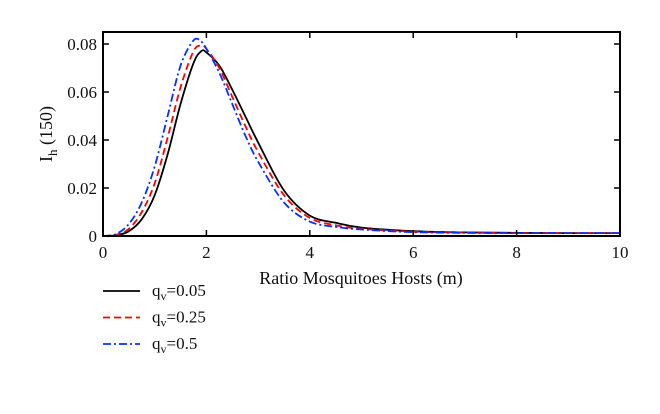 This screenshot has width=660, height=414. Describe the element at coordinates (413, 252) in the screenshot. I see `x-tick-label: 6` at that location.